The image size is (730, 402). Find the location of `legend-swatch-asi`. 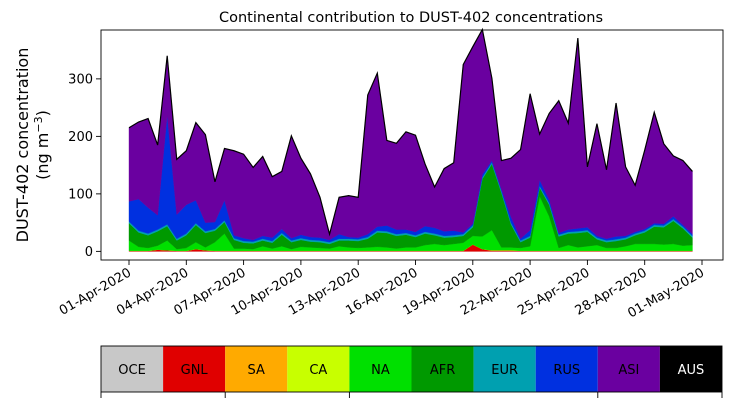

legend-swatch-asi is located at coordinates (628, 369).